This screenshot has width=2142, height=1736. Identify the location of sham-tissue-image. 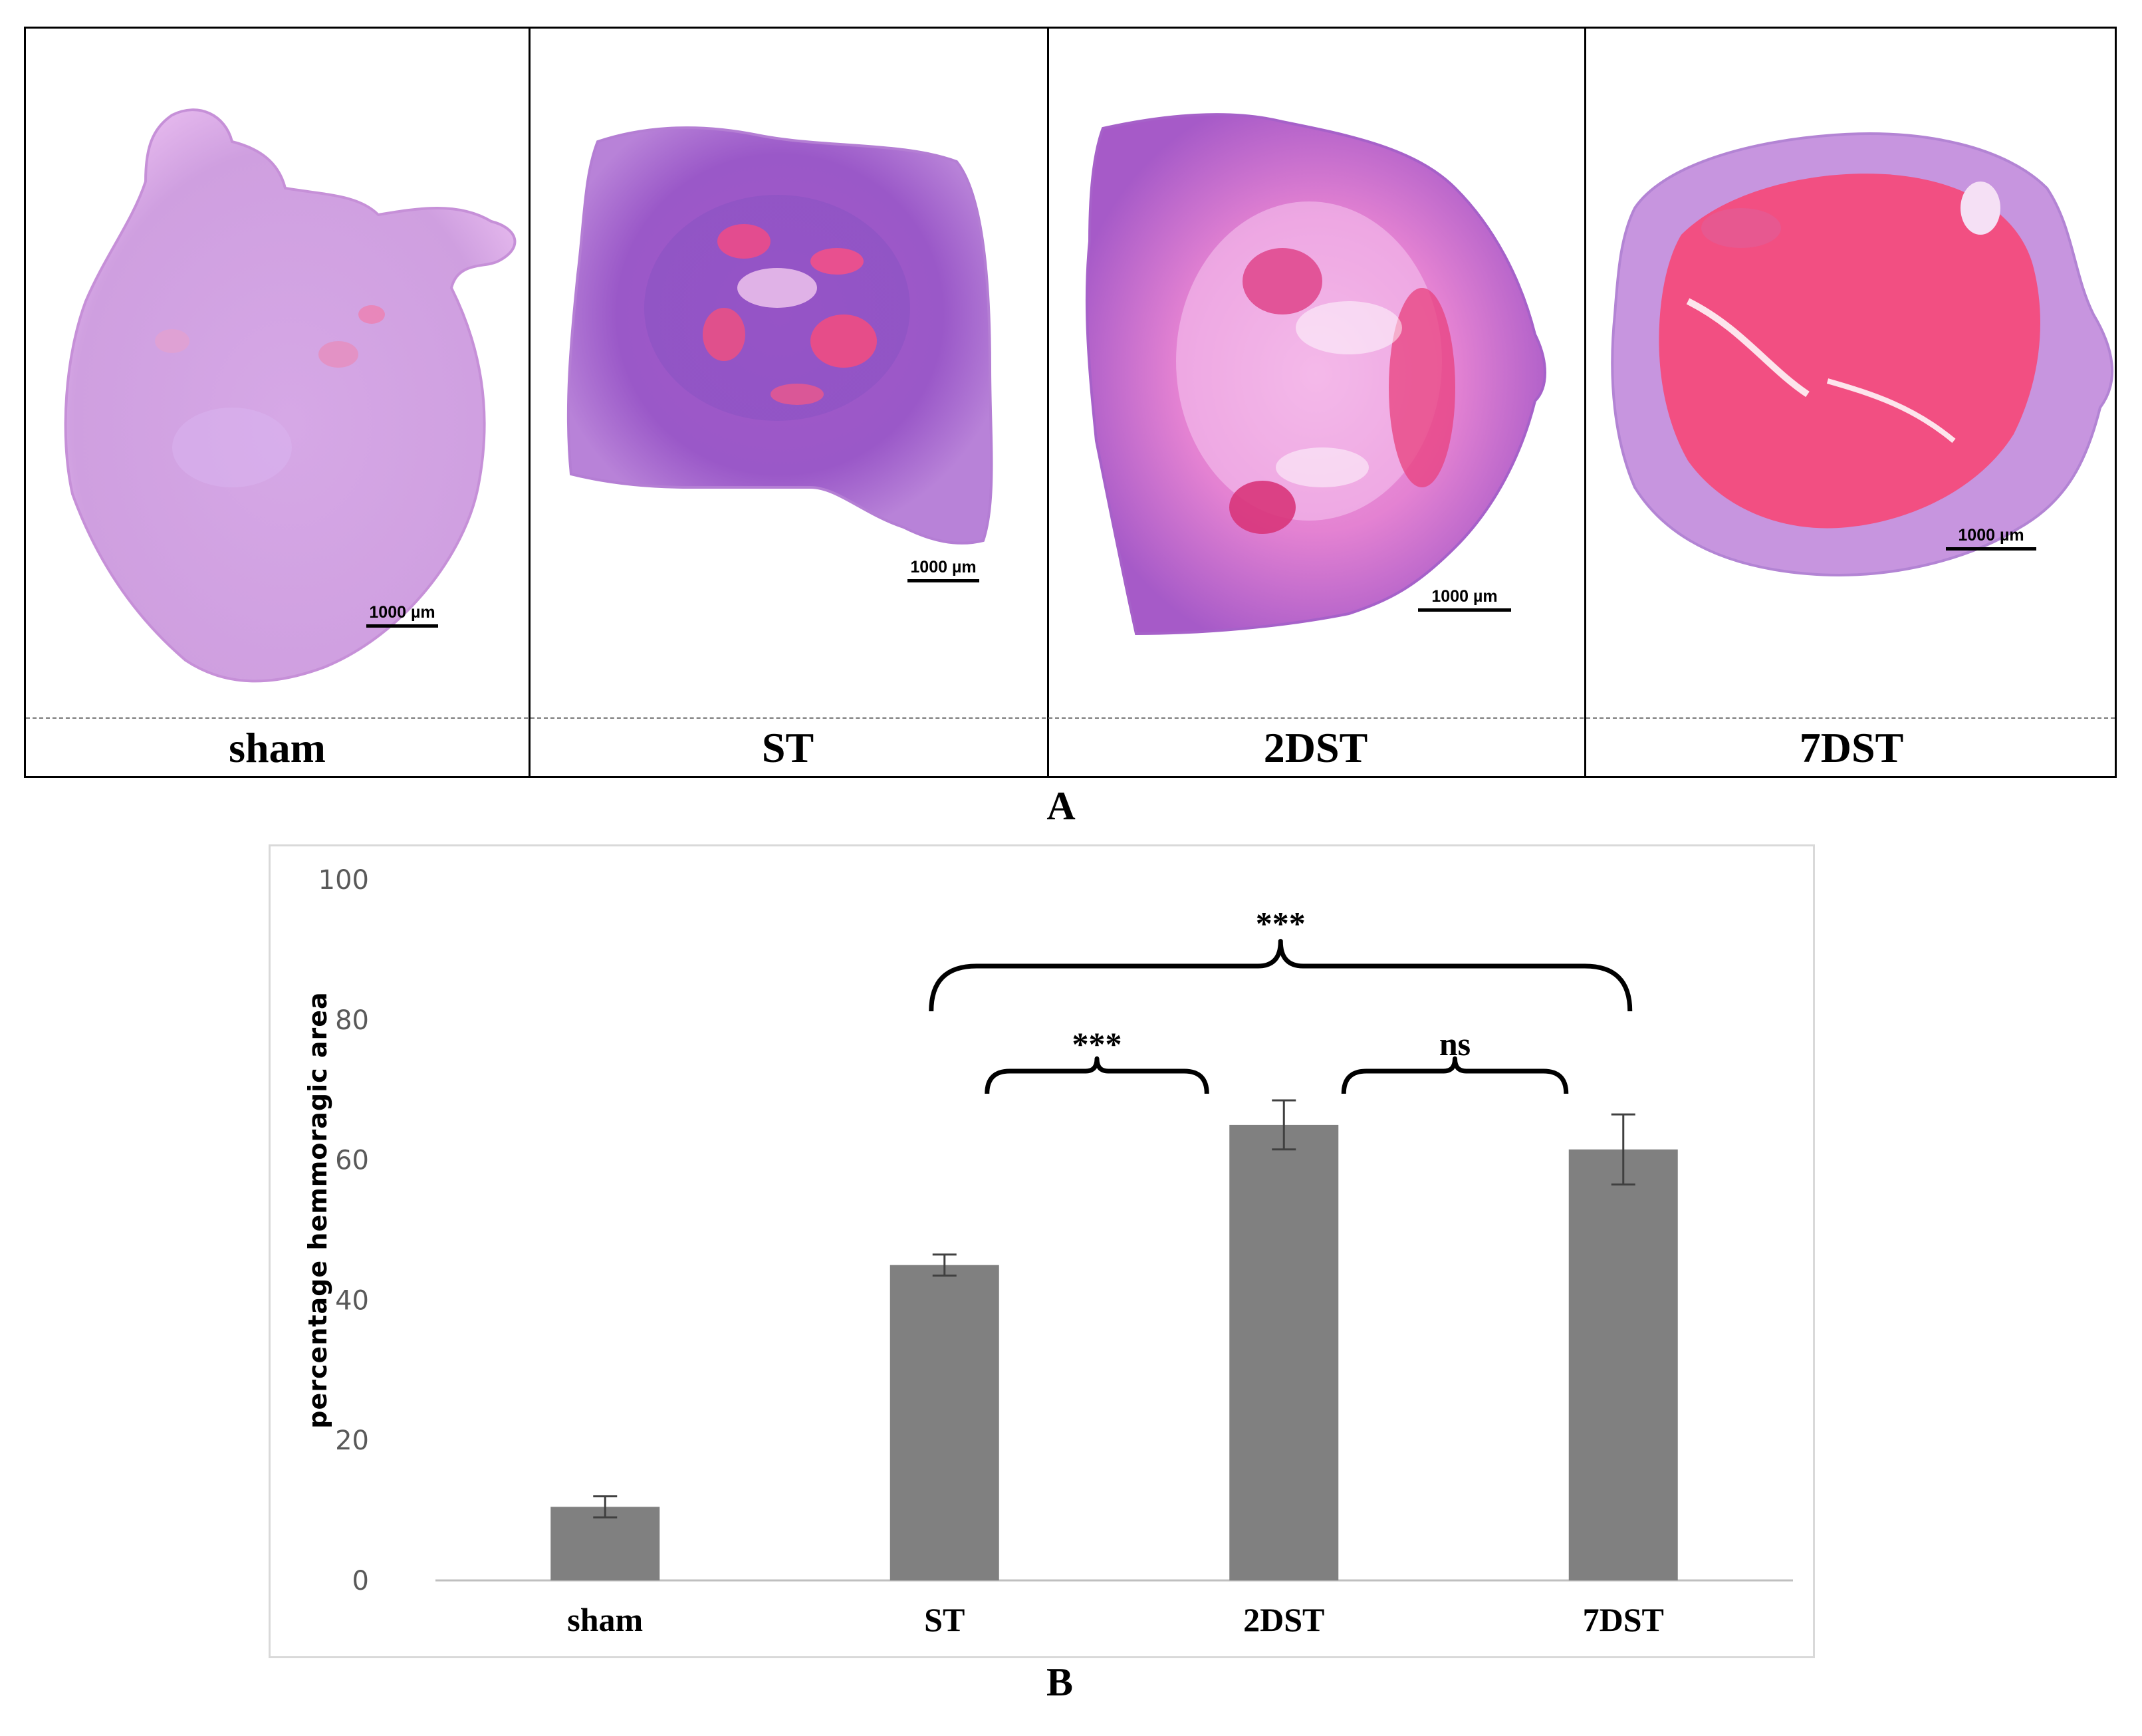
(290, 396).